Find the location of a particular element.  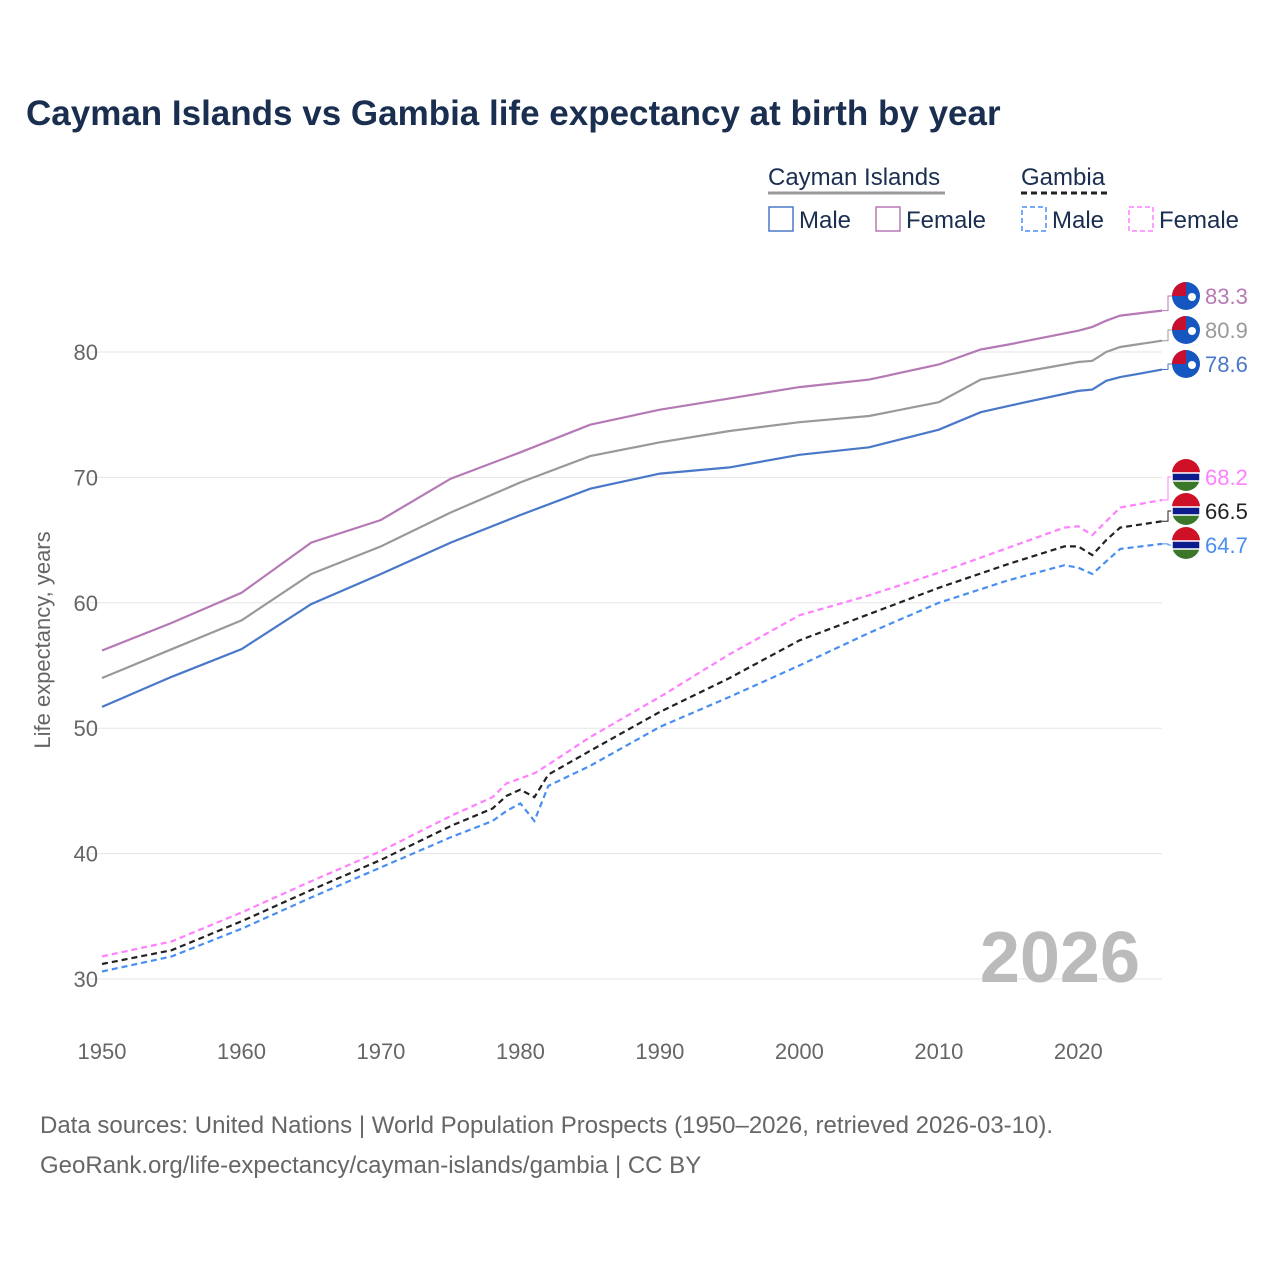

x-tick-label: 2000 is located at coordinates (799, 1051).